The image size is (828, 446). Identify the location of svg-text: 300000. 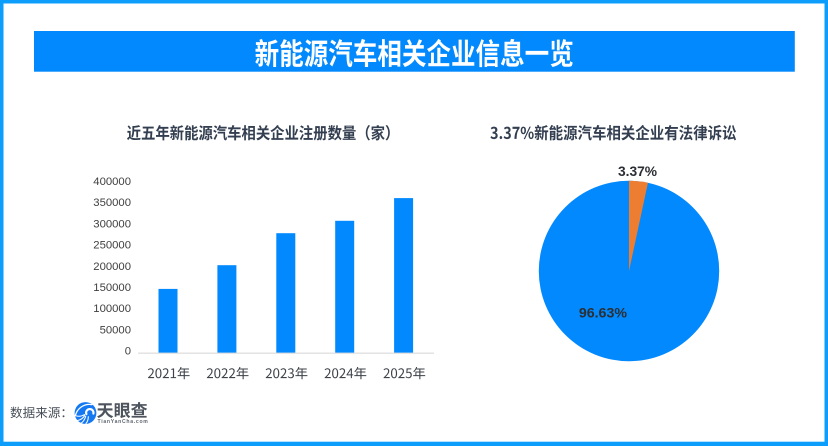
(112, 224).